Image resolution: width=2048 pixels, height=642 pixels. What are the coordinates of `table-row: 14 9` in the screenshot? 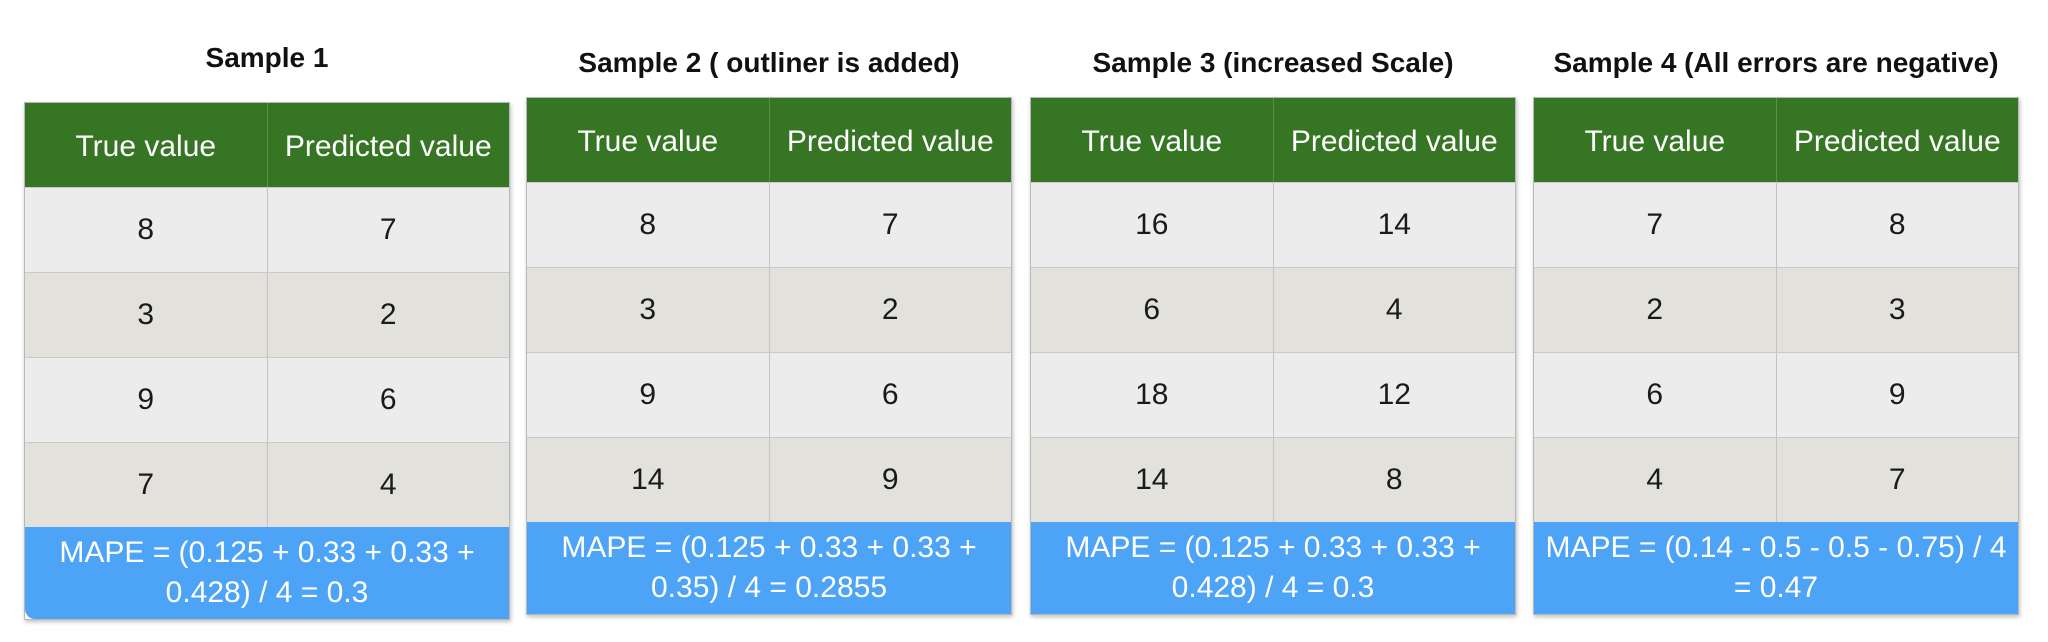 It's located at (769, 479).